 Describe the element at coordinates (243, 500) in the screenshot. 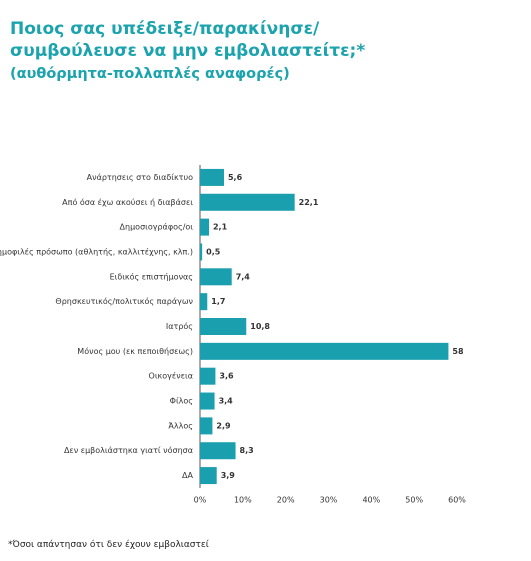

I see `x-tick-label: 10%` at that location.